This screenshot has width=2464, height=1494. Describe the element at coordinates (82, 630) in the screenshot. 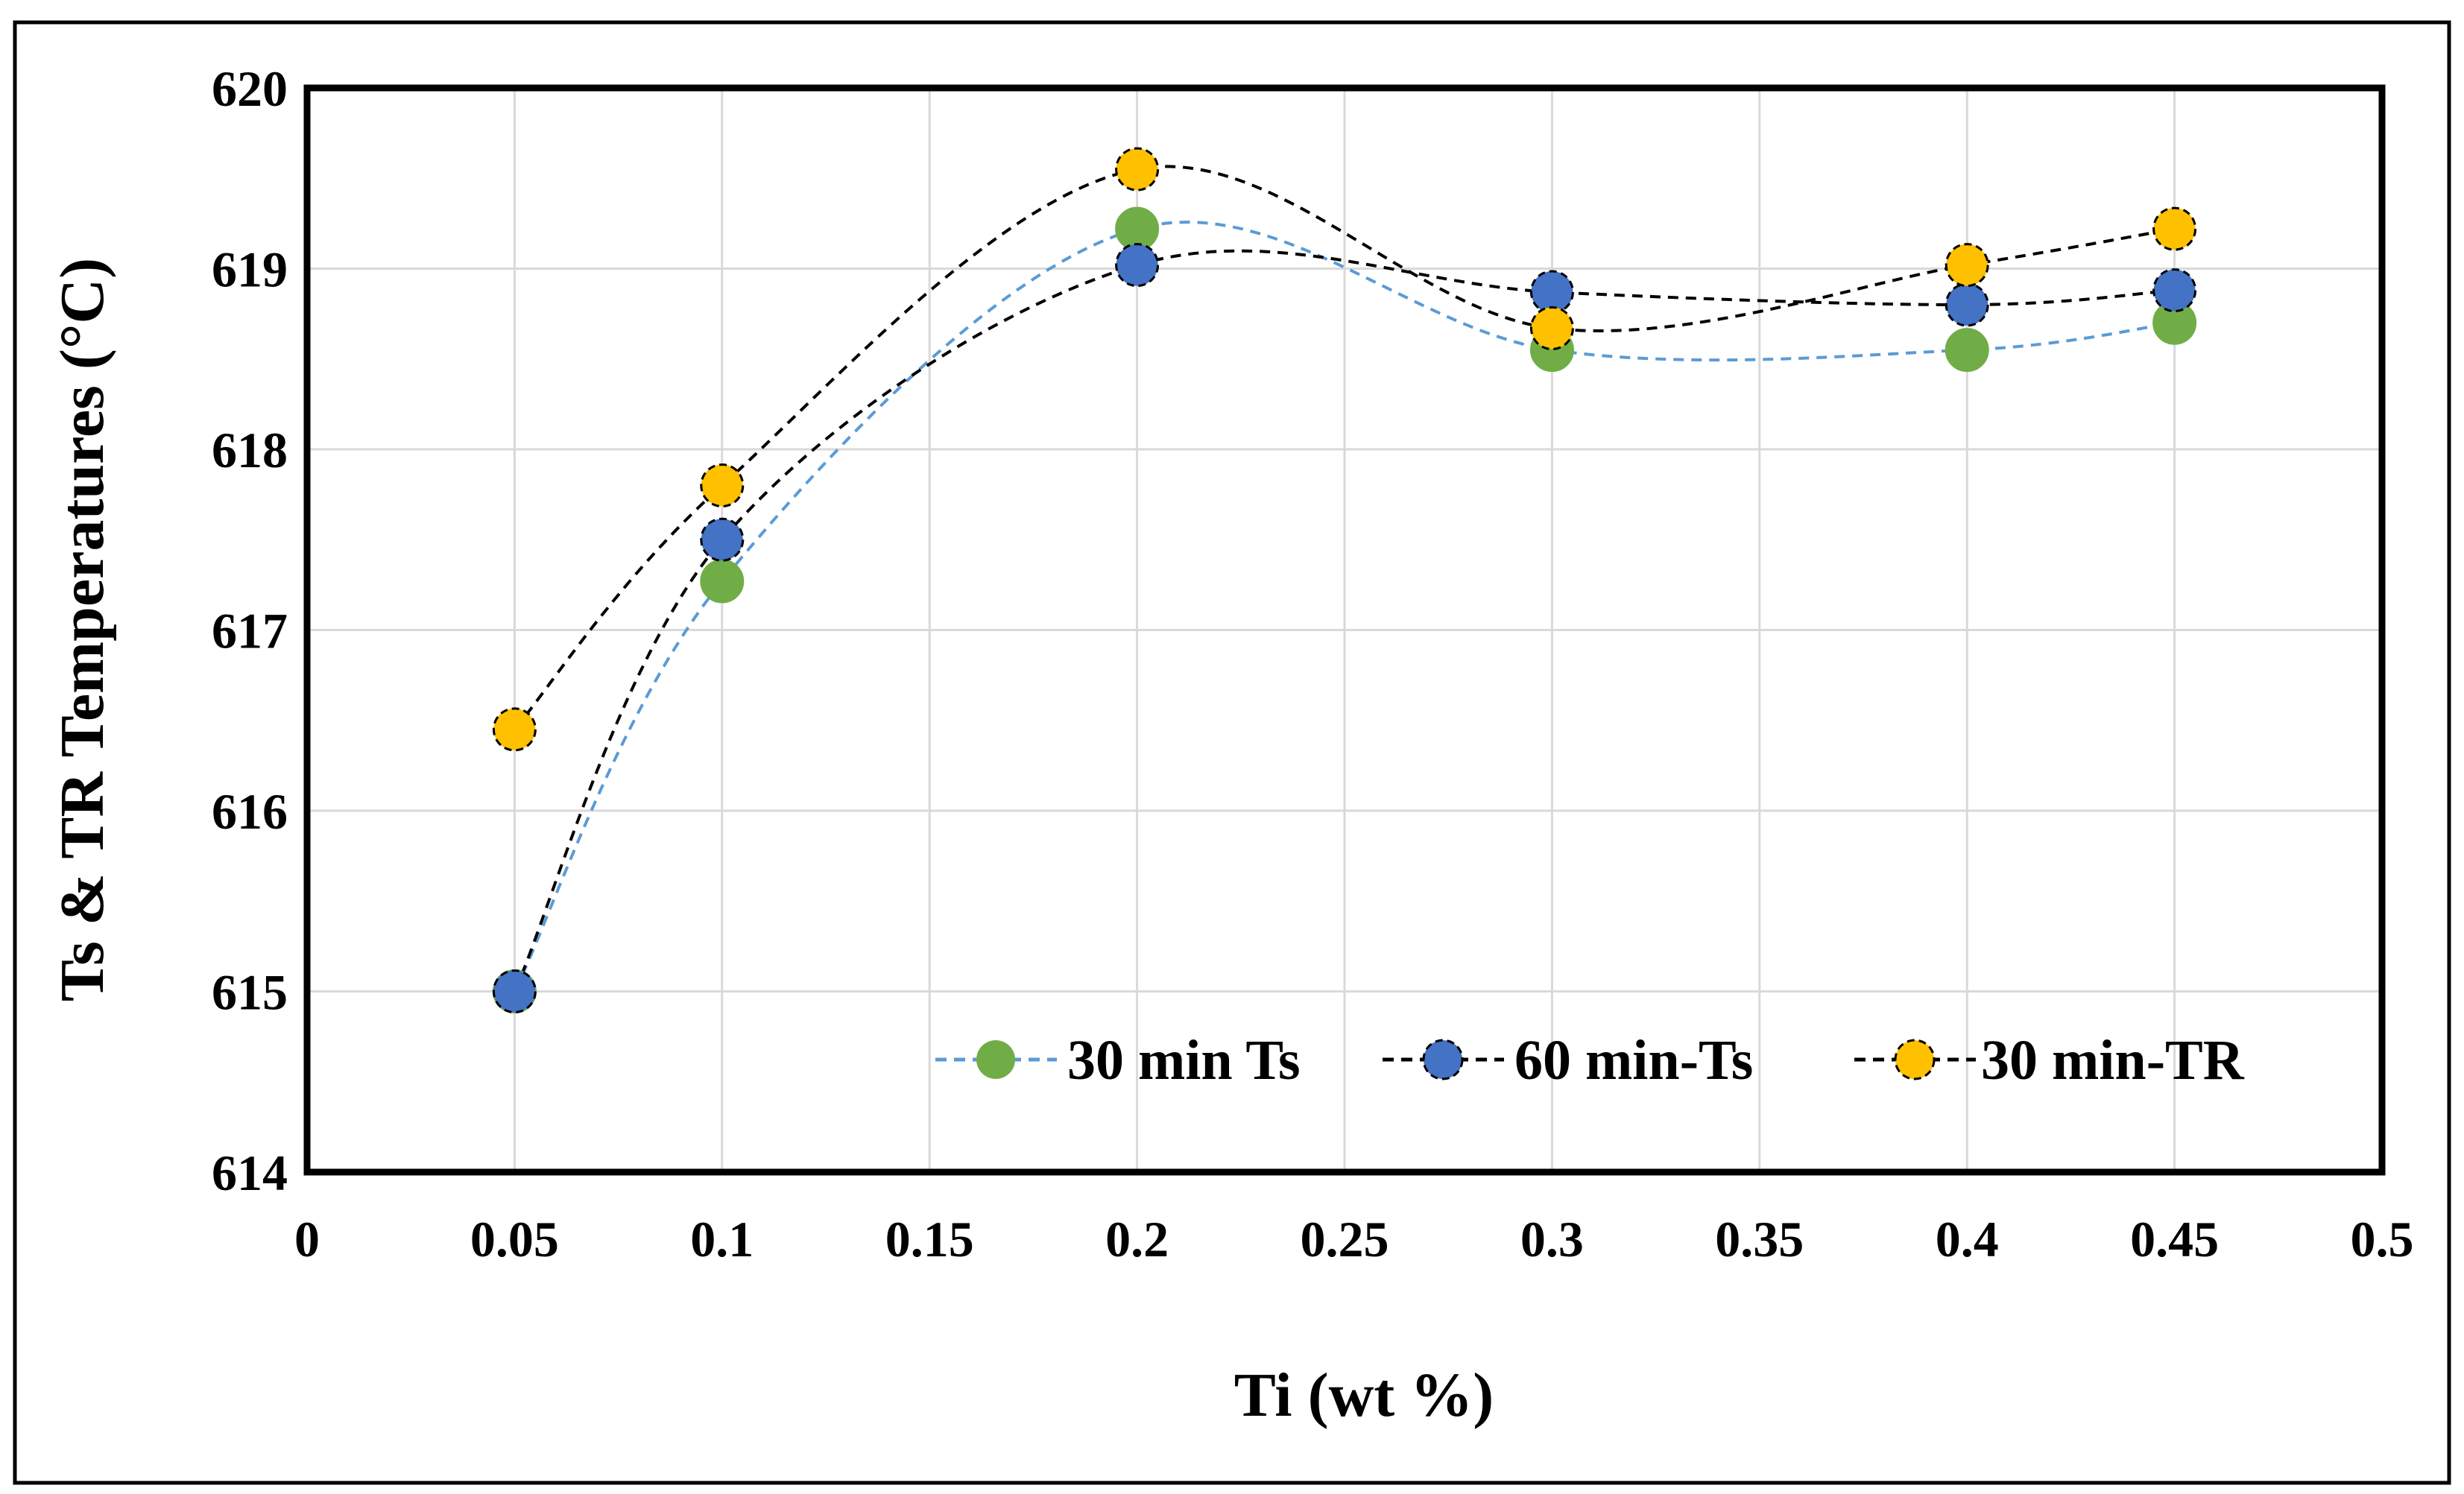

I see `y-axis-title: Ts & TR Temperatures (°C)` at that location.